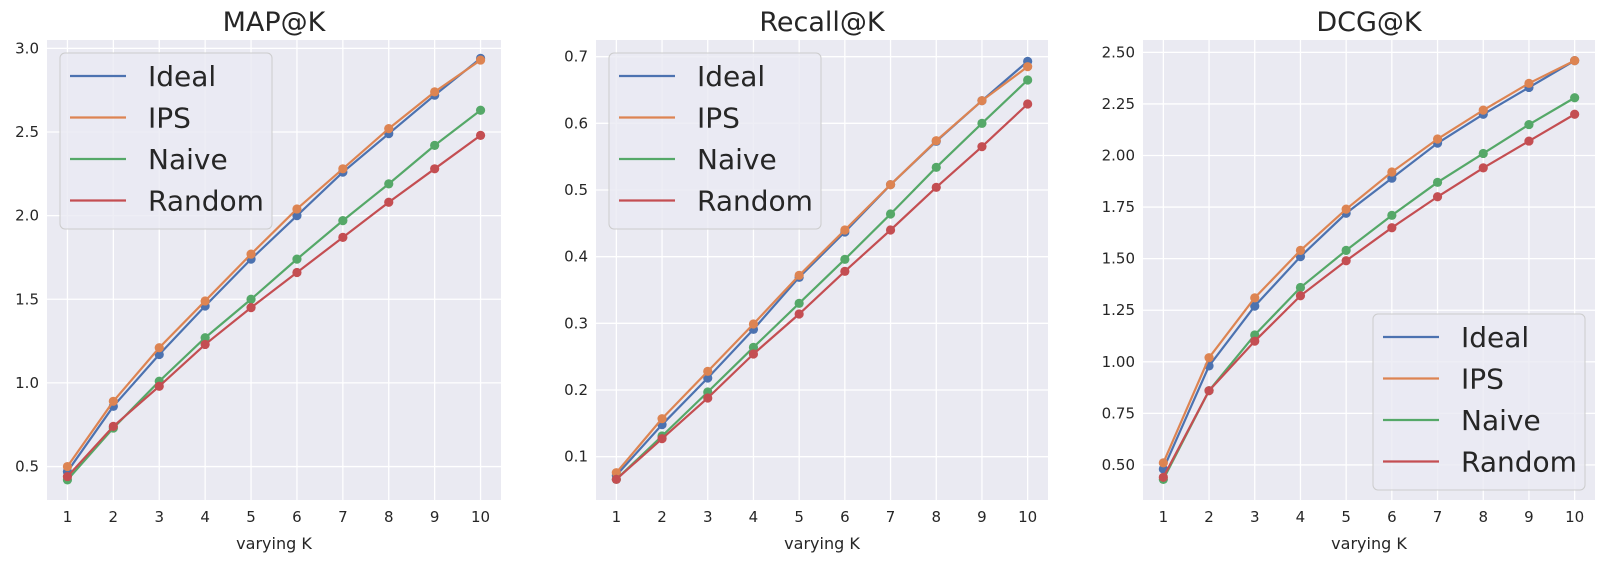 The image size is (1607, 564). What do you see at coordinates (576, 390) in the screenshot?
I see `y-tick-label: 0.2` at bounding box center [576, 390].